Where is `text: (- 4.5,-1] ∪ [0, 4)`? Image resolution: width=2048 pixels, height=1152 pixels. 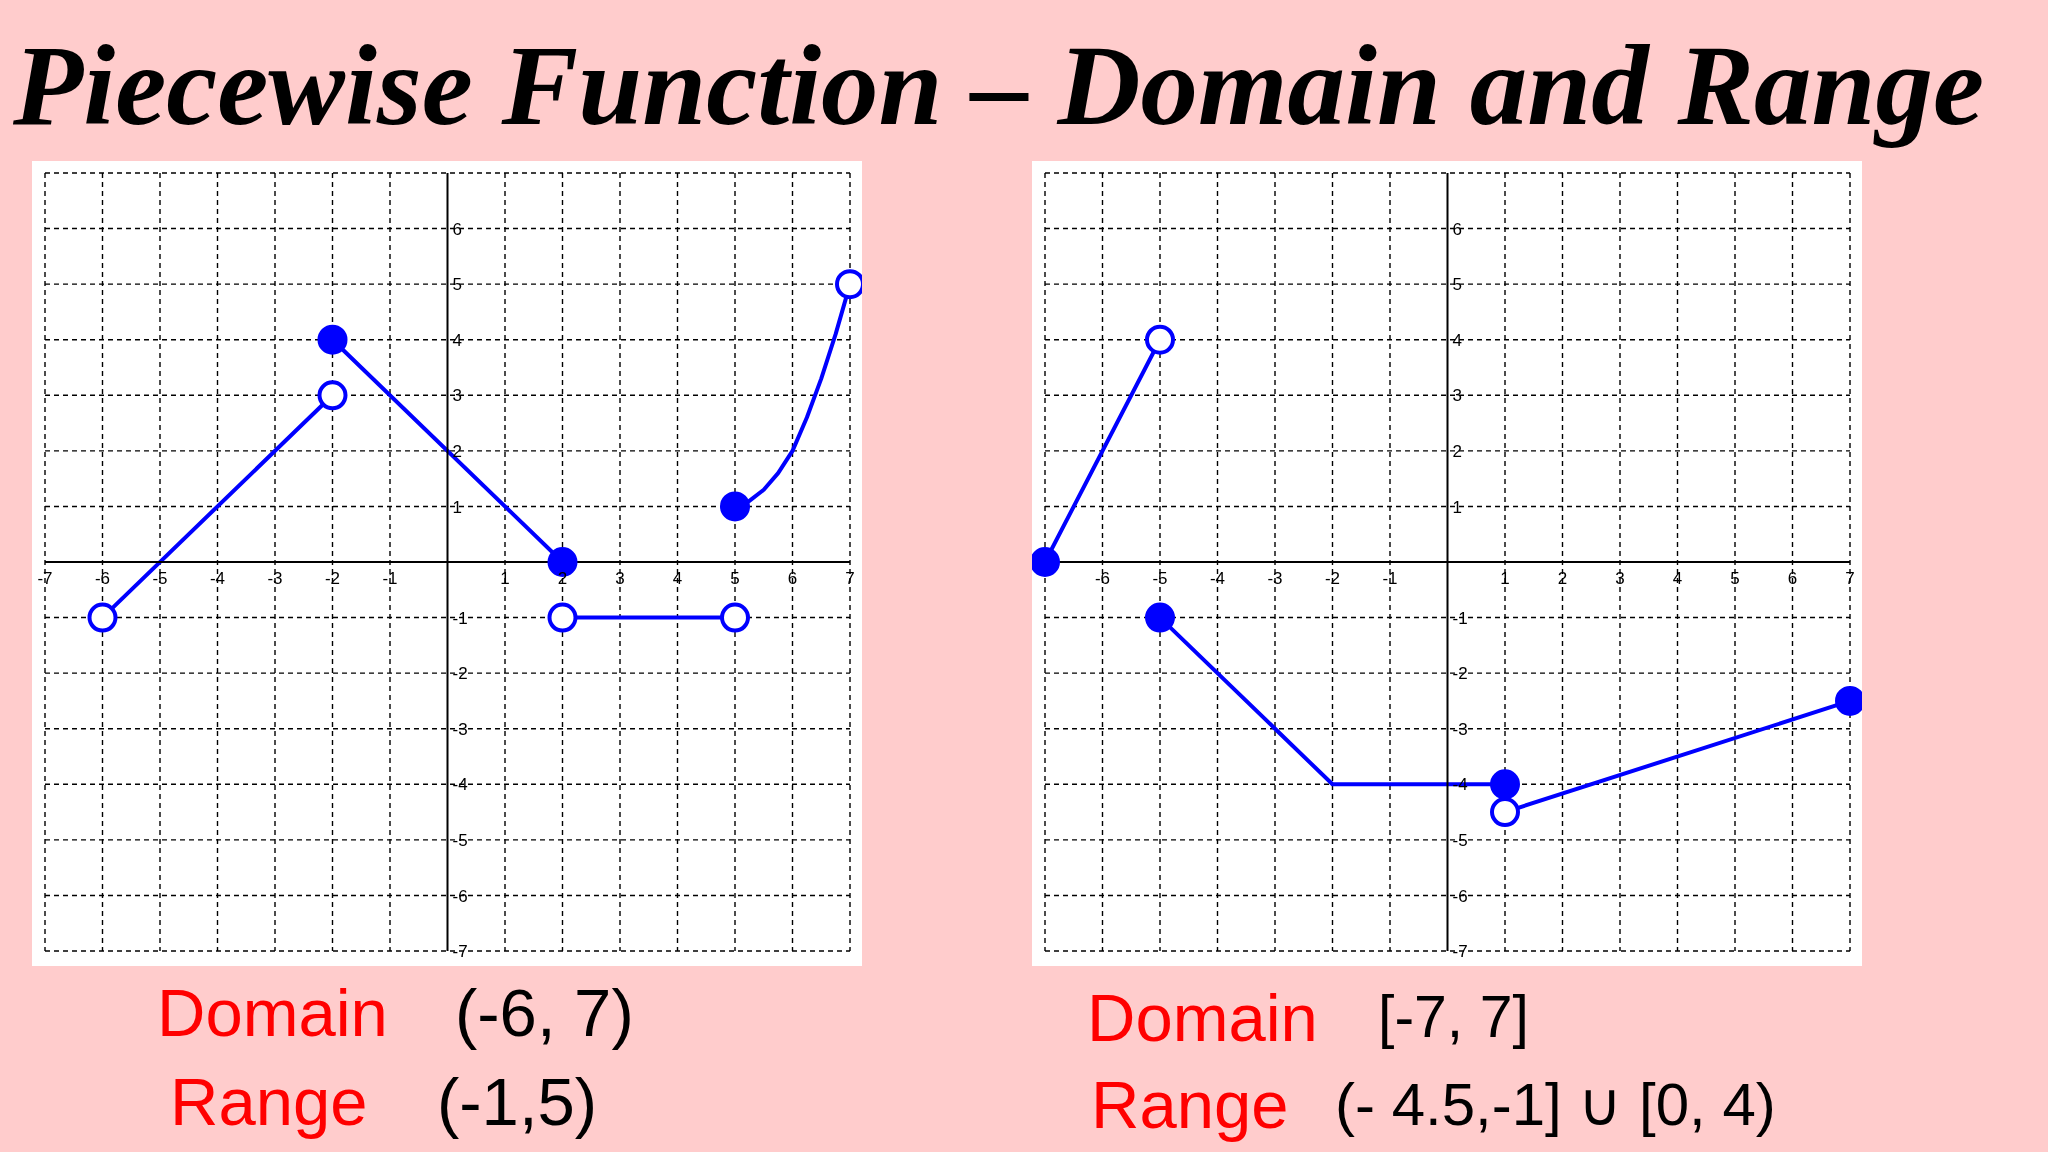
text: (- 4.5,-1] ∪ [0, 4) is located at coordinates (1555, 1104).